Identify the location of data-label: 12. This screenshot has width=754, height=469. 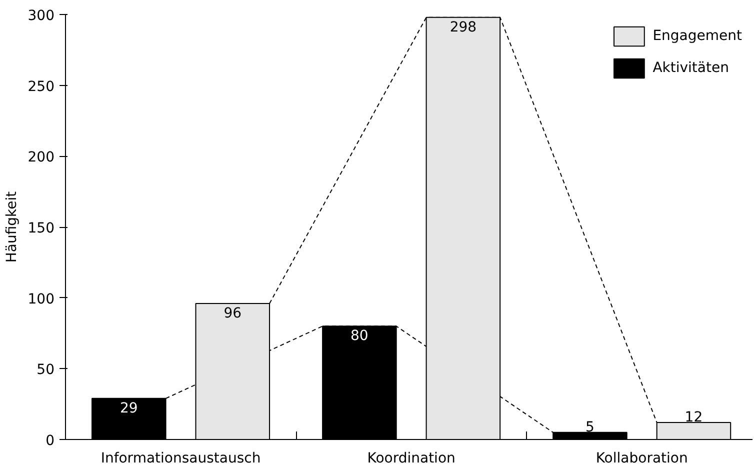
(693, 418).